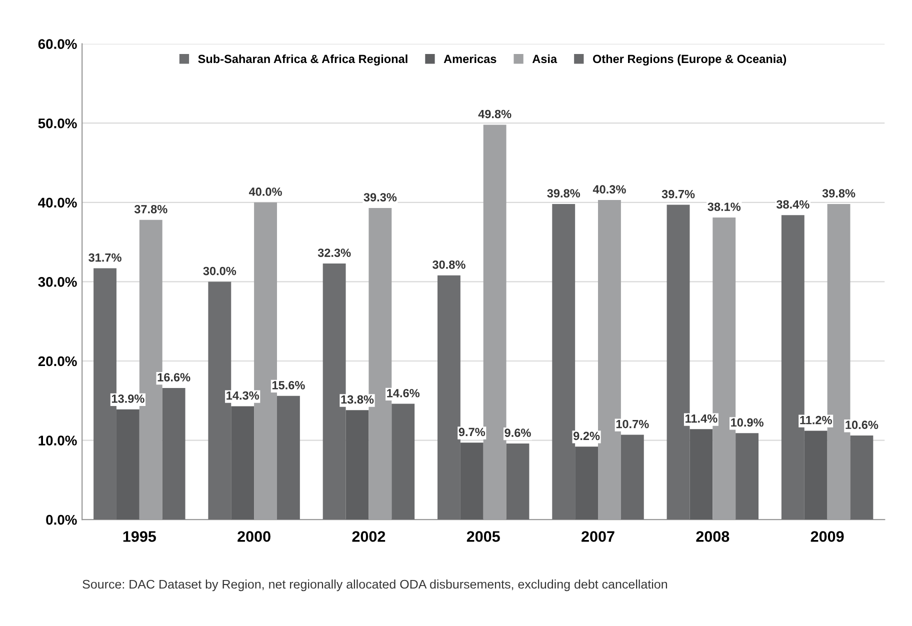 The width and height of the screenshot is (912, 626). I want to click on data-label: 40.3%, so click(609, 189).